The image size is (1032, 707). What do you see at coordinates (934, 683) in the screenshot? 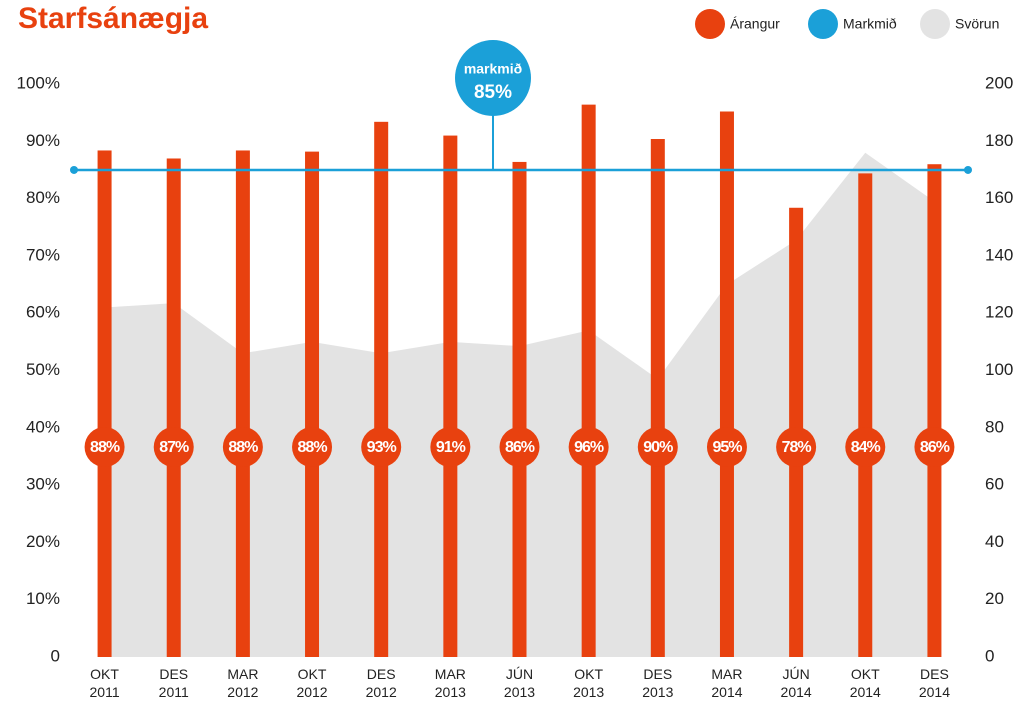
I see `x-tick-label: DES 2014` at bounding box center [934, 683].